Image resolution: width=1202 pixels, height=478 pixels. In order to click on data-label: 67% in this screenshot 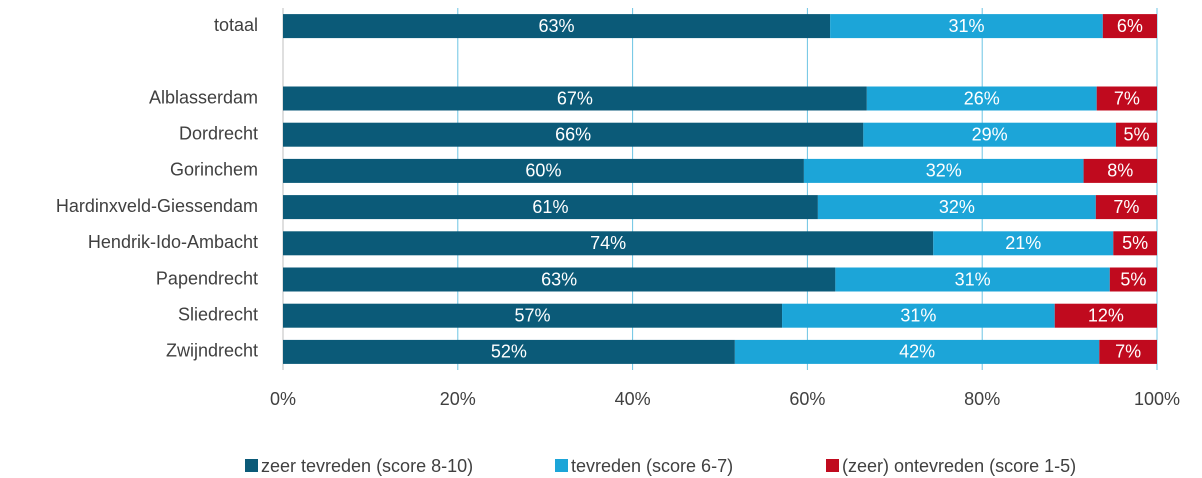, I will do `click(575, 98)`.